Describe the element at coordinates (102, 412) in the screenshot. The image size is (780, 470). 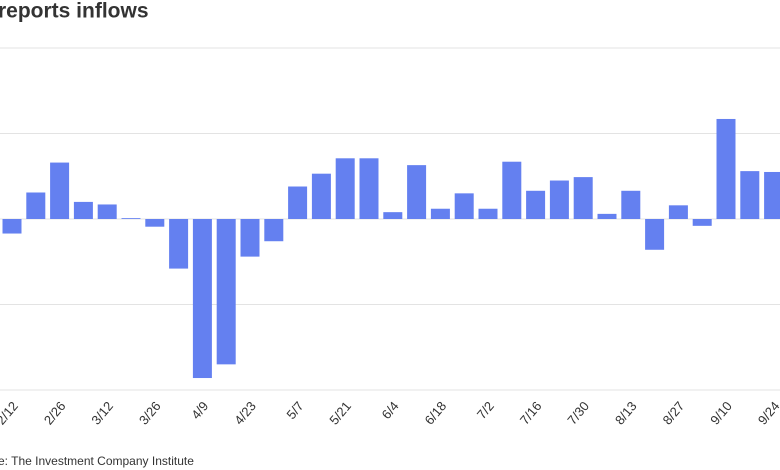
I see `x-tick-label: 3/12` at that location.